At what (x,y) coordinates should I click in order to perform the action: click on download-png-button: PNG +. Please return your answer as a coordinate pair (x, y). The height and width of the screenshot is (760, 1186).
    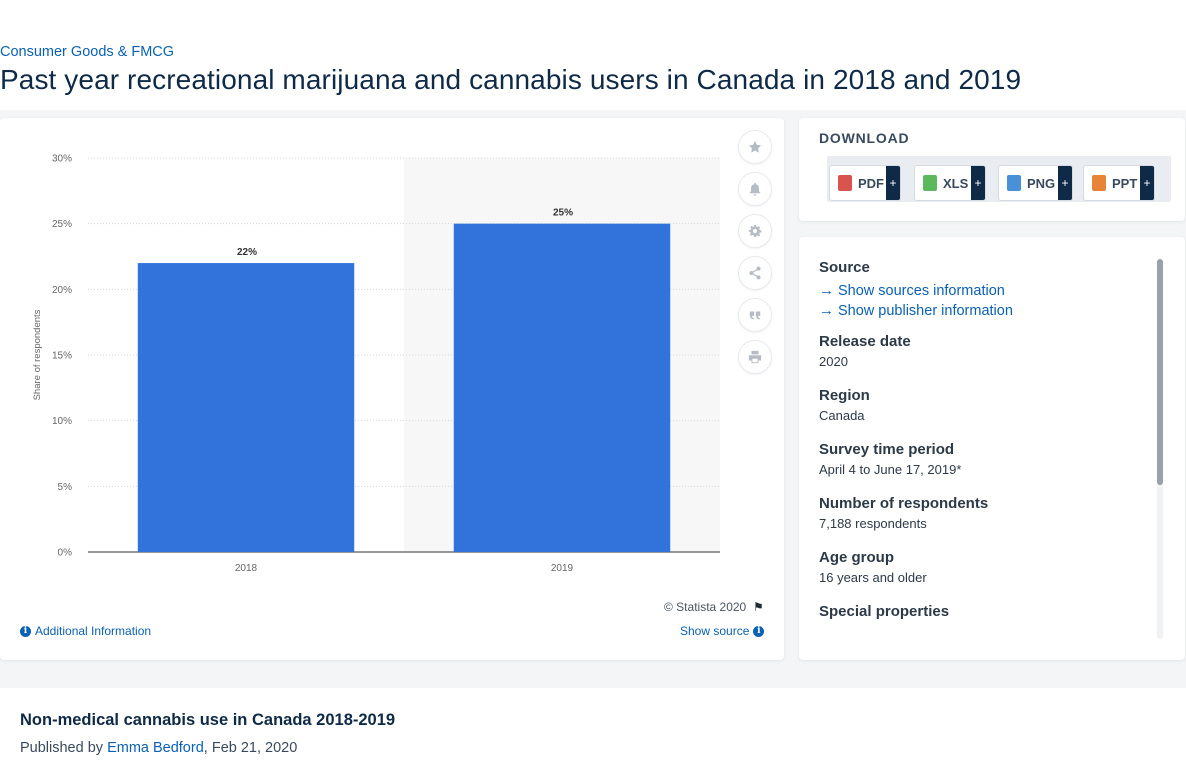
    Looking at the image, I should click on (1035, 183).